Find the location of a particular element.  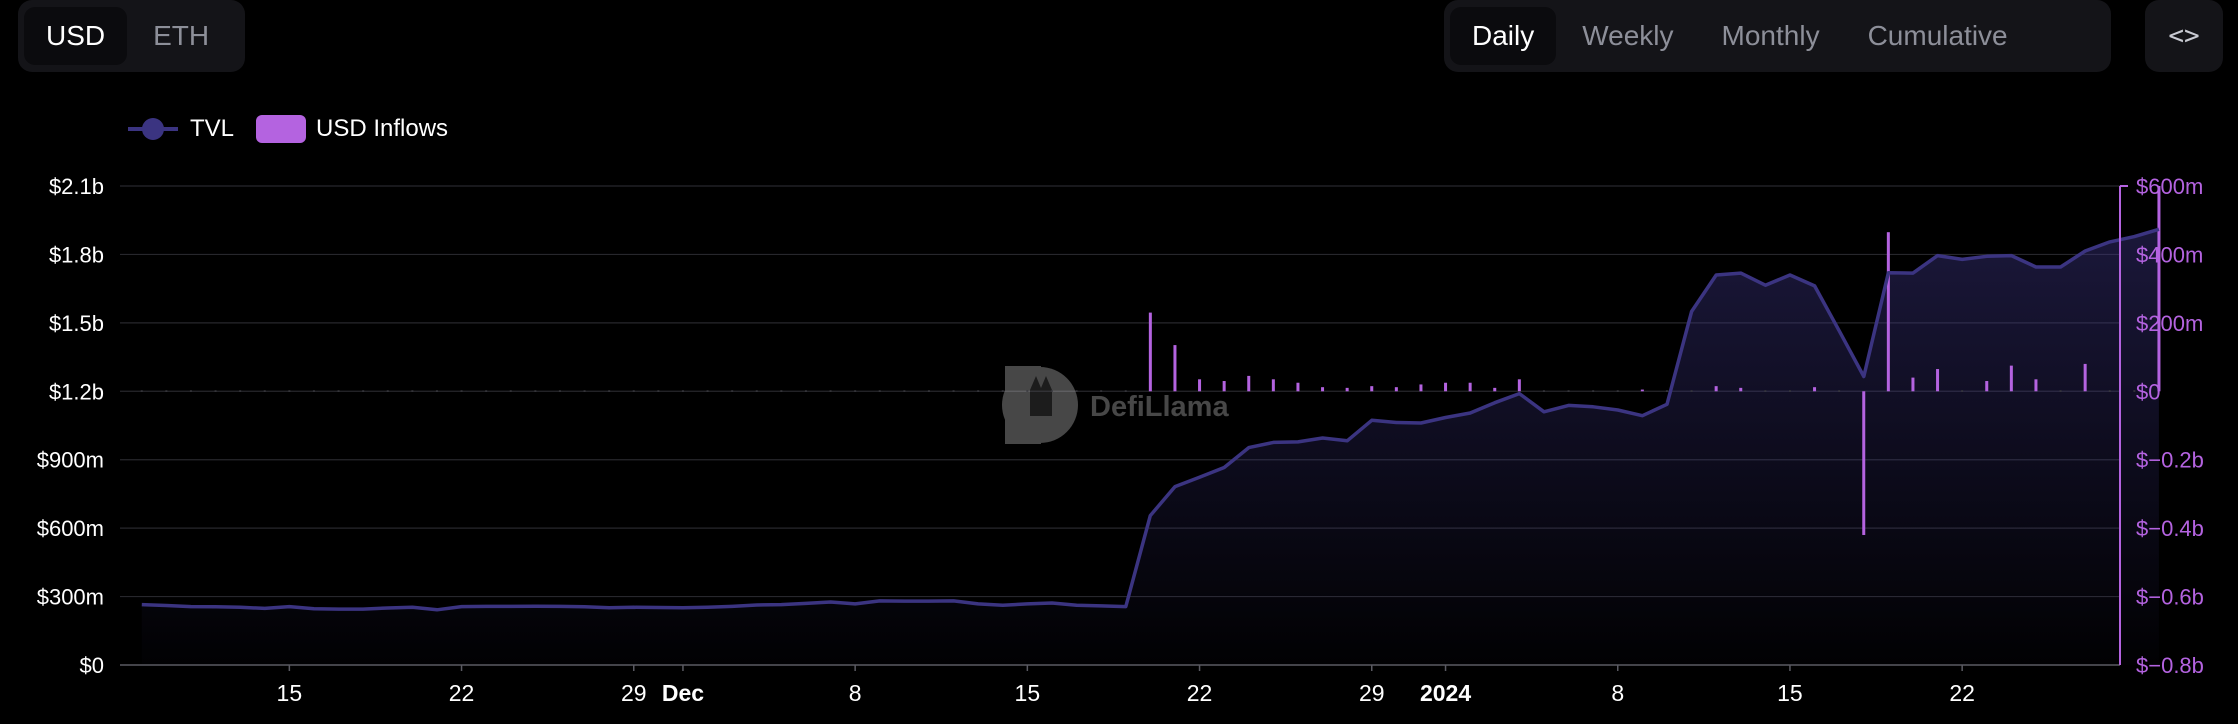

eth-button: ETH is located at coordinates (181, 35).